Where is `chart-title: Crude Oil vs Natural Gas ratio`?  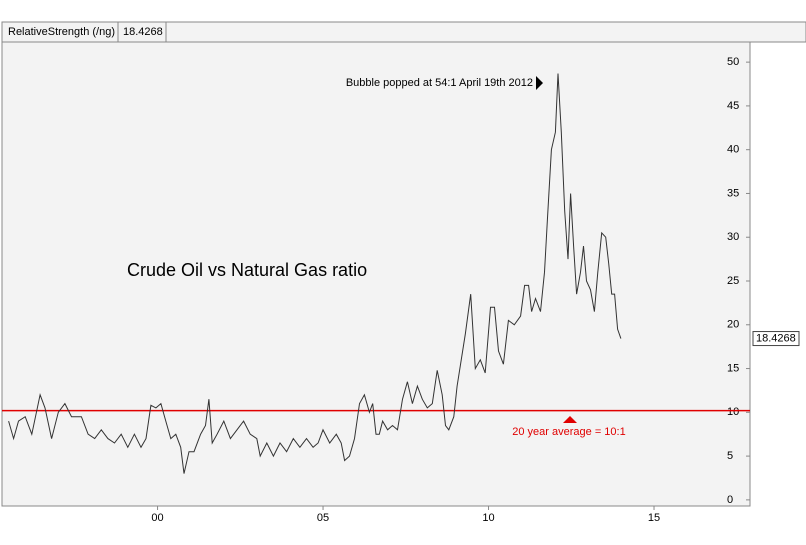
chart-title: Crude Oil vs Natural Gas ratio is located at coordinates (247, 270).